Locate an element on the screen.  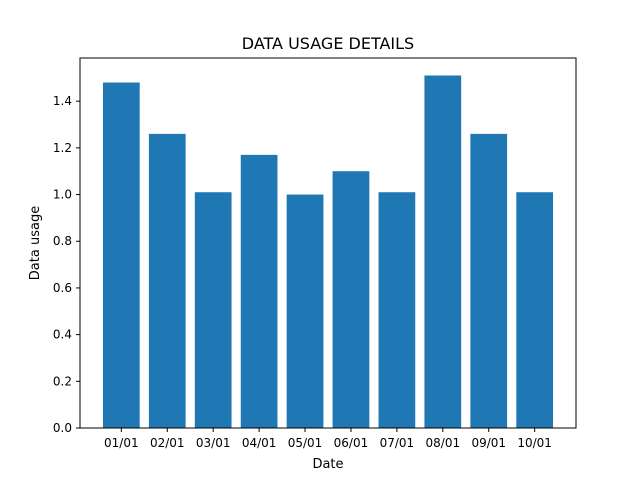
y-axis-label: Data usage is located at coordinates (35, 243).